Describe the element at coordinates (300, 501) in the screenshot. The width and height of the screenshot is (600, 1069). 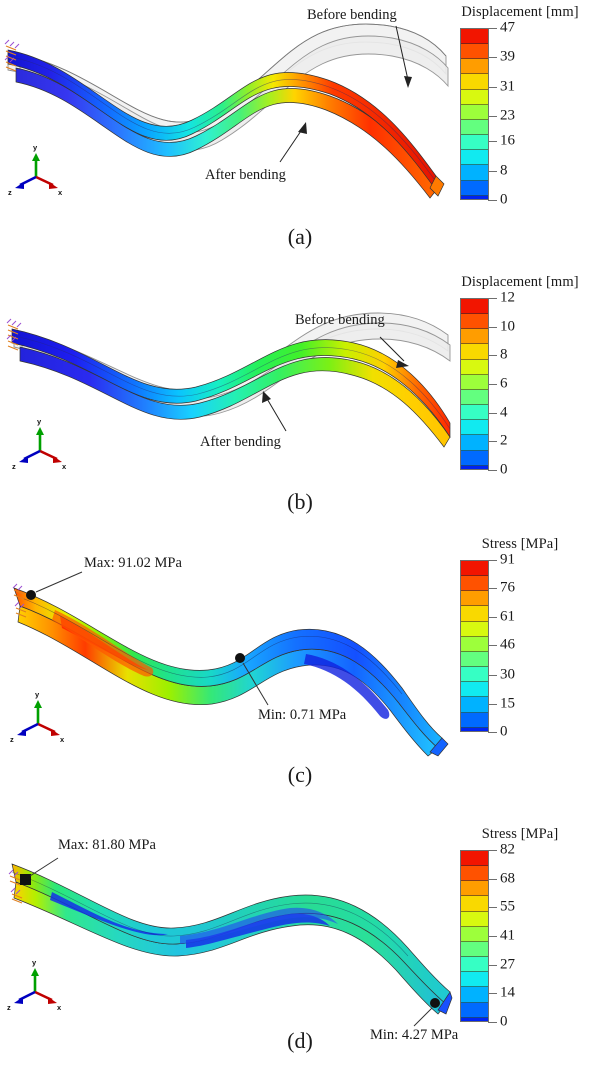
I see `panel-label-b: (b)` at that location.